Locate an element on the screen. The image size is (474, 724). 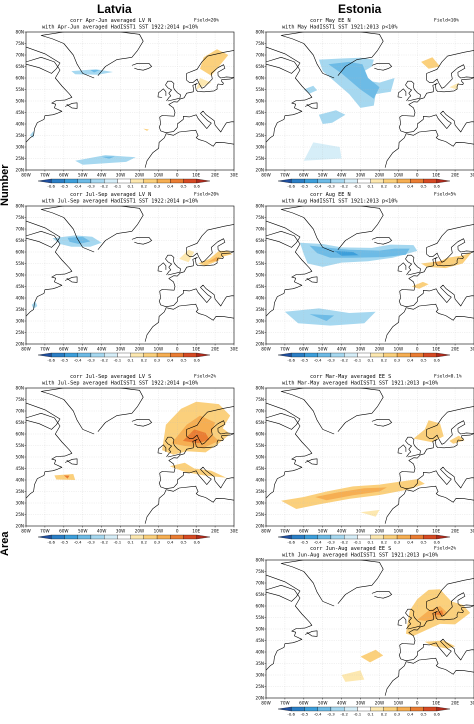
coastline-ireland is located at coordinates (162, 449).